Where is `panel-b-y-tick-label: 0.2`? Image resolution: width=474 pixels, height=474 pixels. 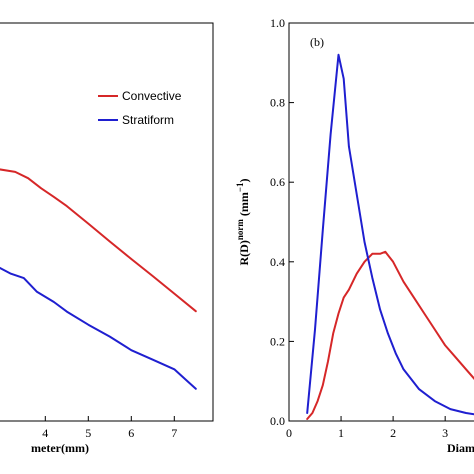
panel-b-y-tick-label: 0.2 is located at coordinates (277, 341).